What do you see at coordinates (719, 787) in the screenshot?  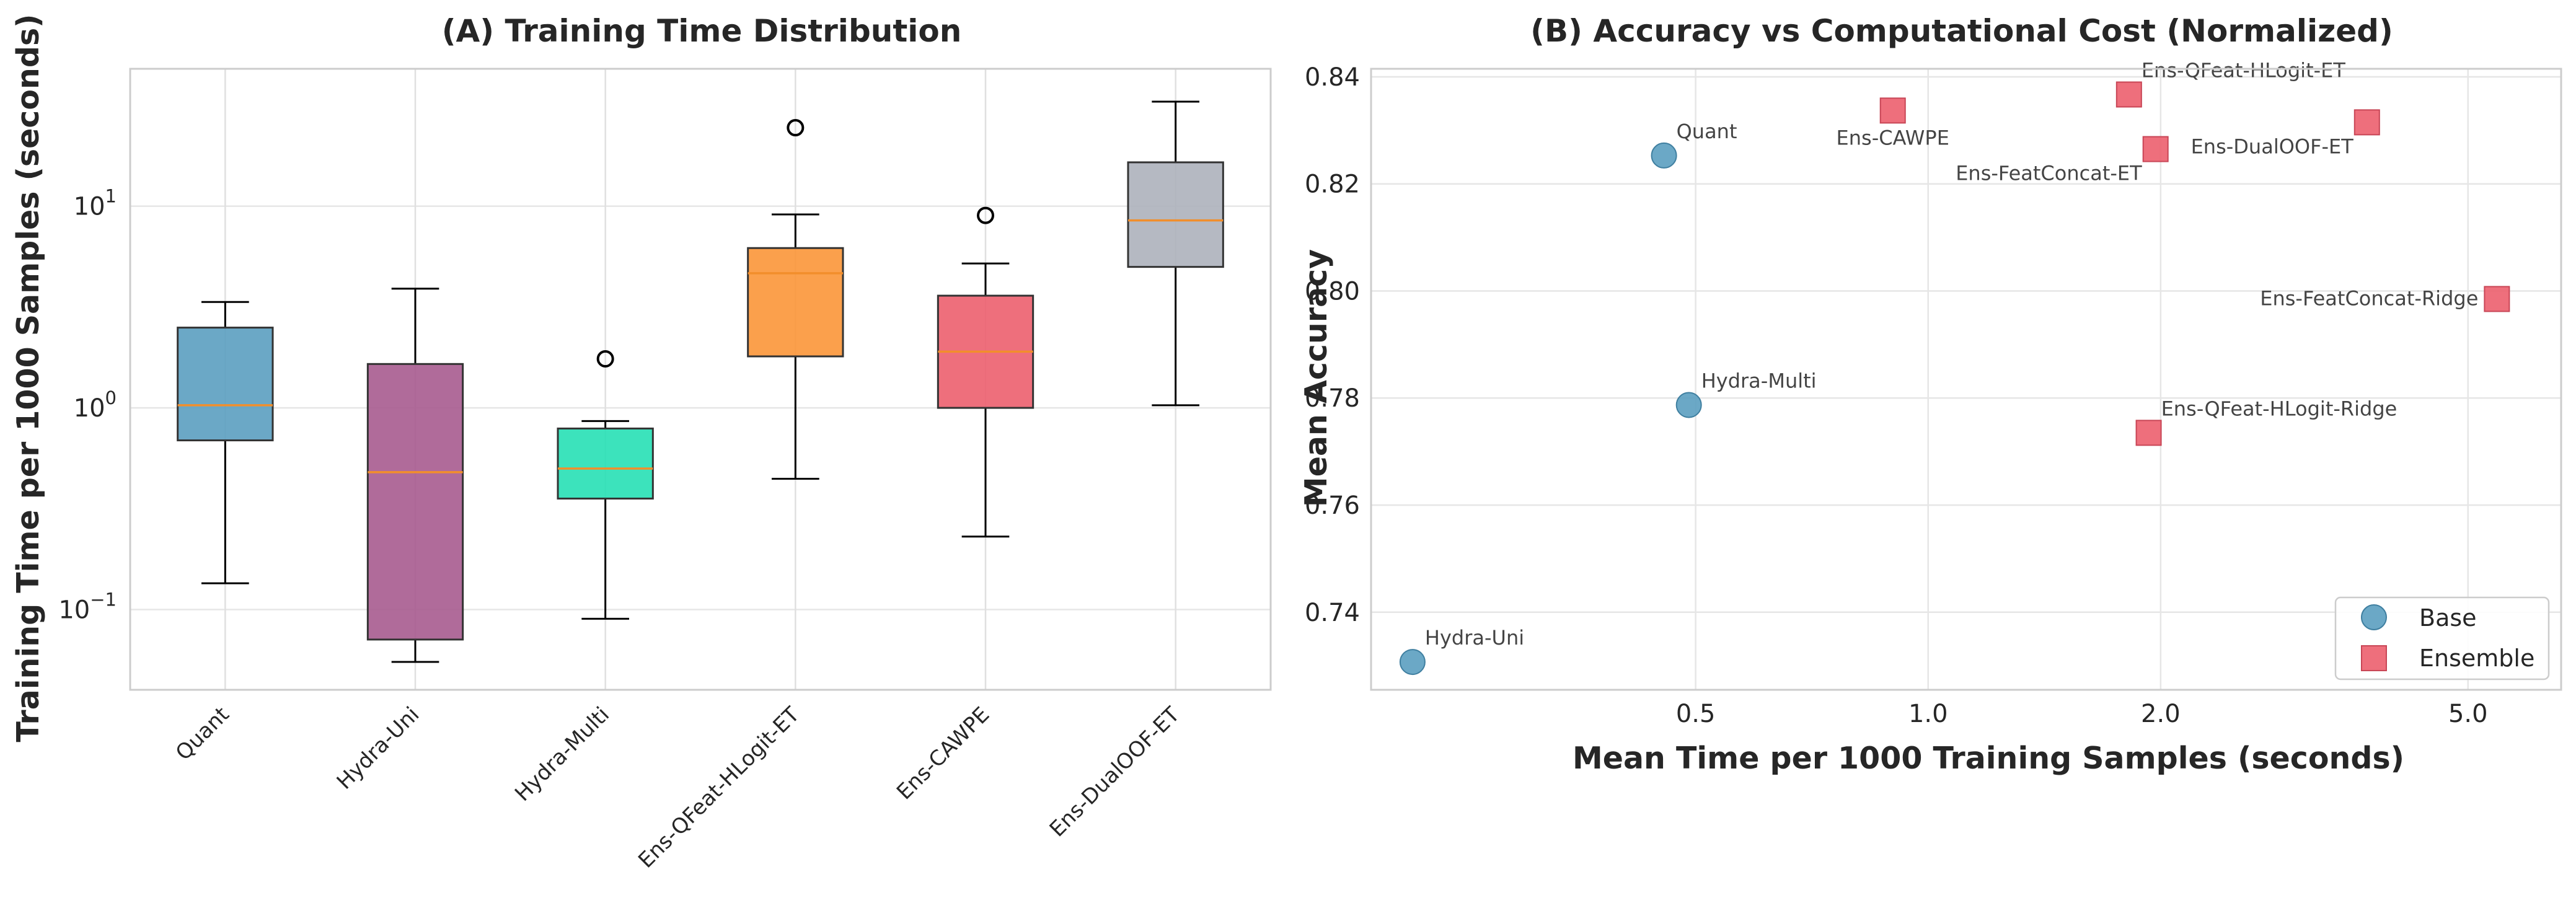 I see `panel-a-x-tick-ens-qfeat-hlogit-et: Ens-QFeat-HLogit-ET` at bounding box center [719, 787].